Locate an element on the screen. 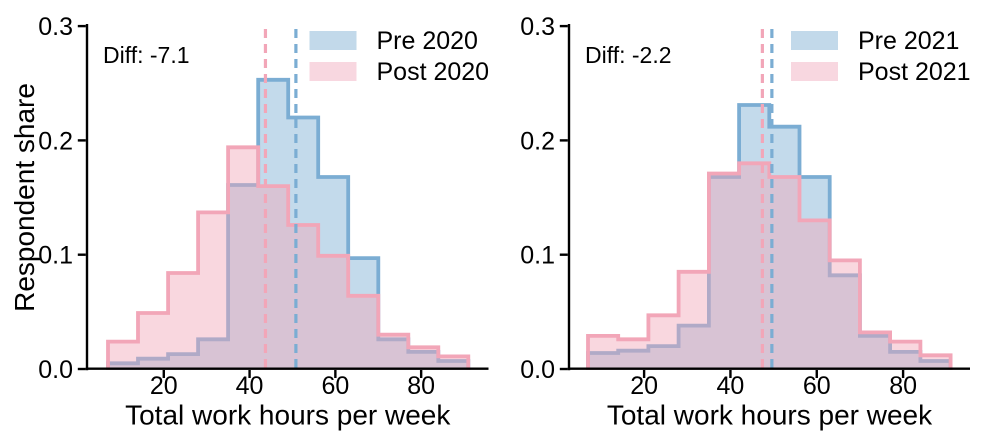 This screenshot has width=982, height=434. legend-item-post-2021: Post 2021 is located at coordinates (881, 72).